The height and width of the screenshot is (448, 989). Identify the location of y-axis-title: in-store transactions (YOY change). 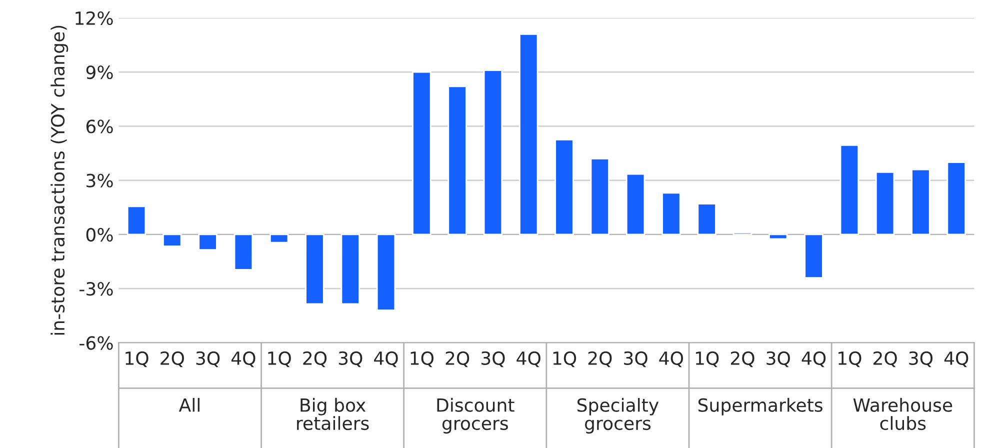
(59, 180).